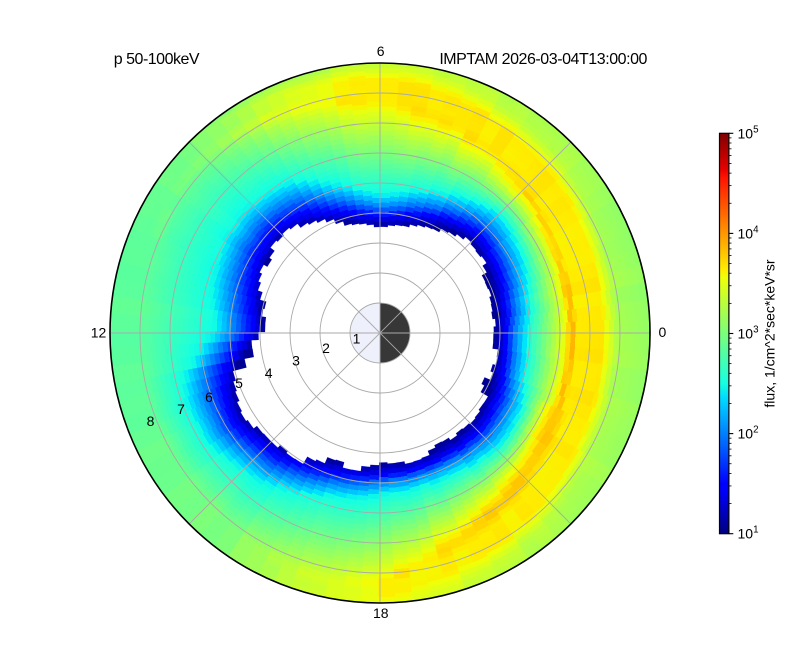  What do you see at coordinates (181, 409) in the screenshot?
I see `svg-text: 7` at bounding box center [181, 409].